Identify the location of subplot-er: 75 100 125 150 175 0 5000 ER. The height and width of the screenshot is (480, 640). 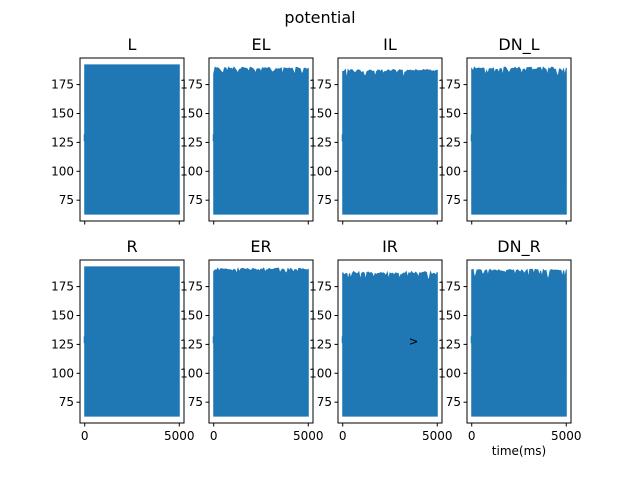
(251, 340).